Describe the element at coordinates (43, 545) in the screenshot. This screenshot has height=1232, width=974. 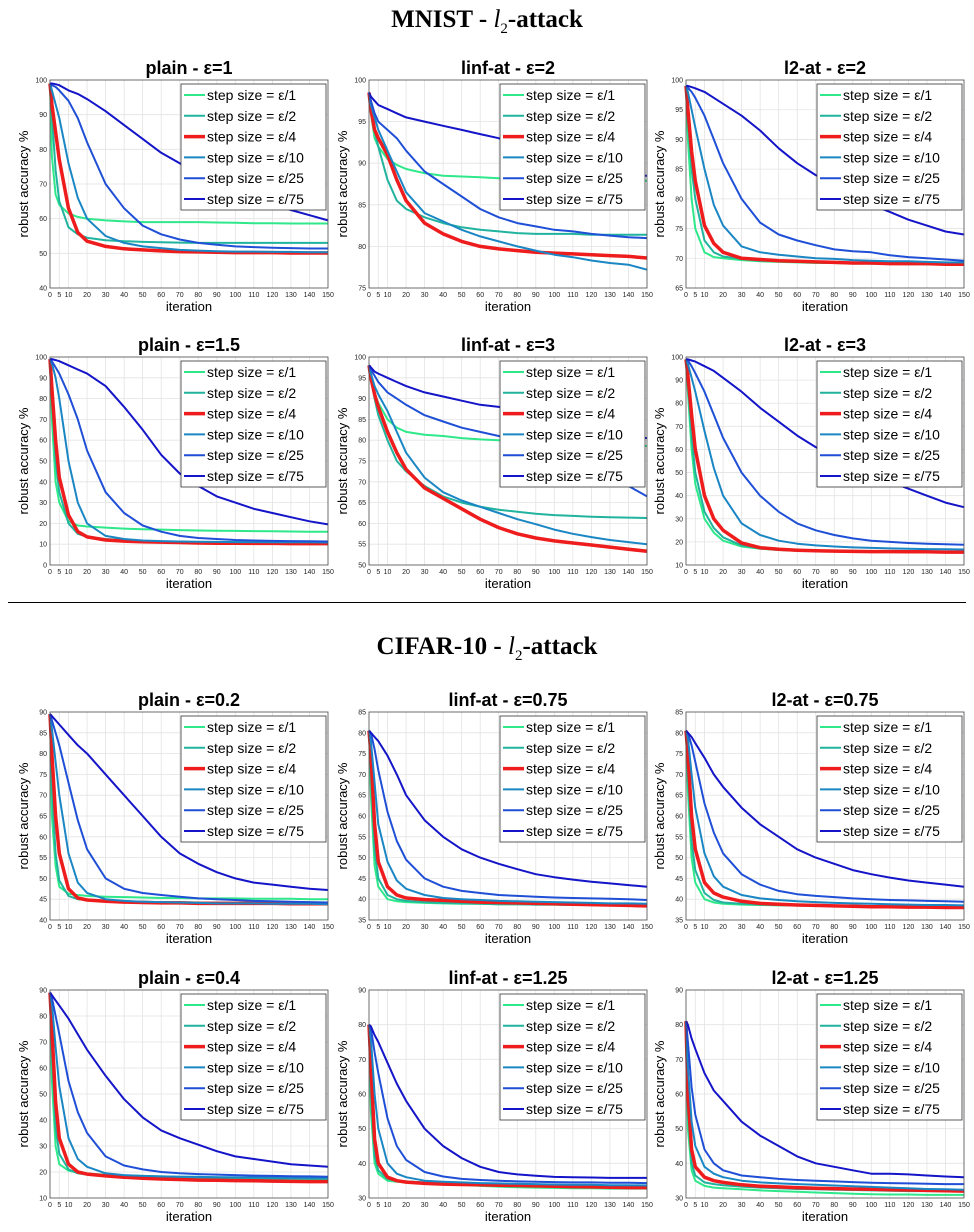
I see `y-tick-label: 10` at that location.